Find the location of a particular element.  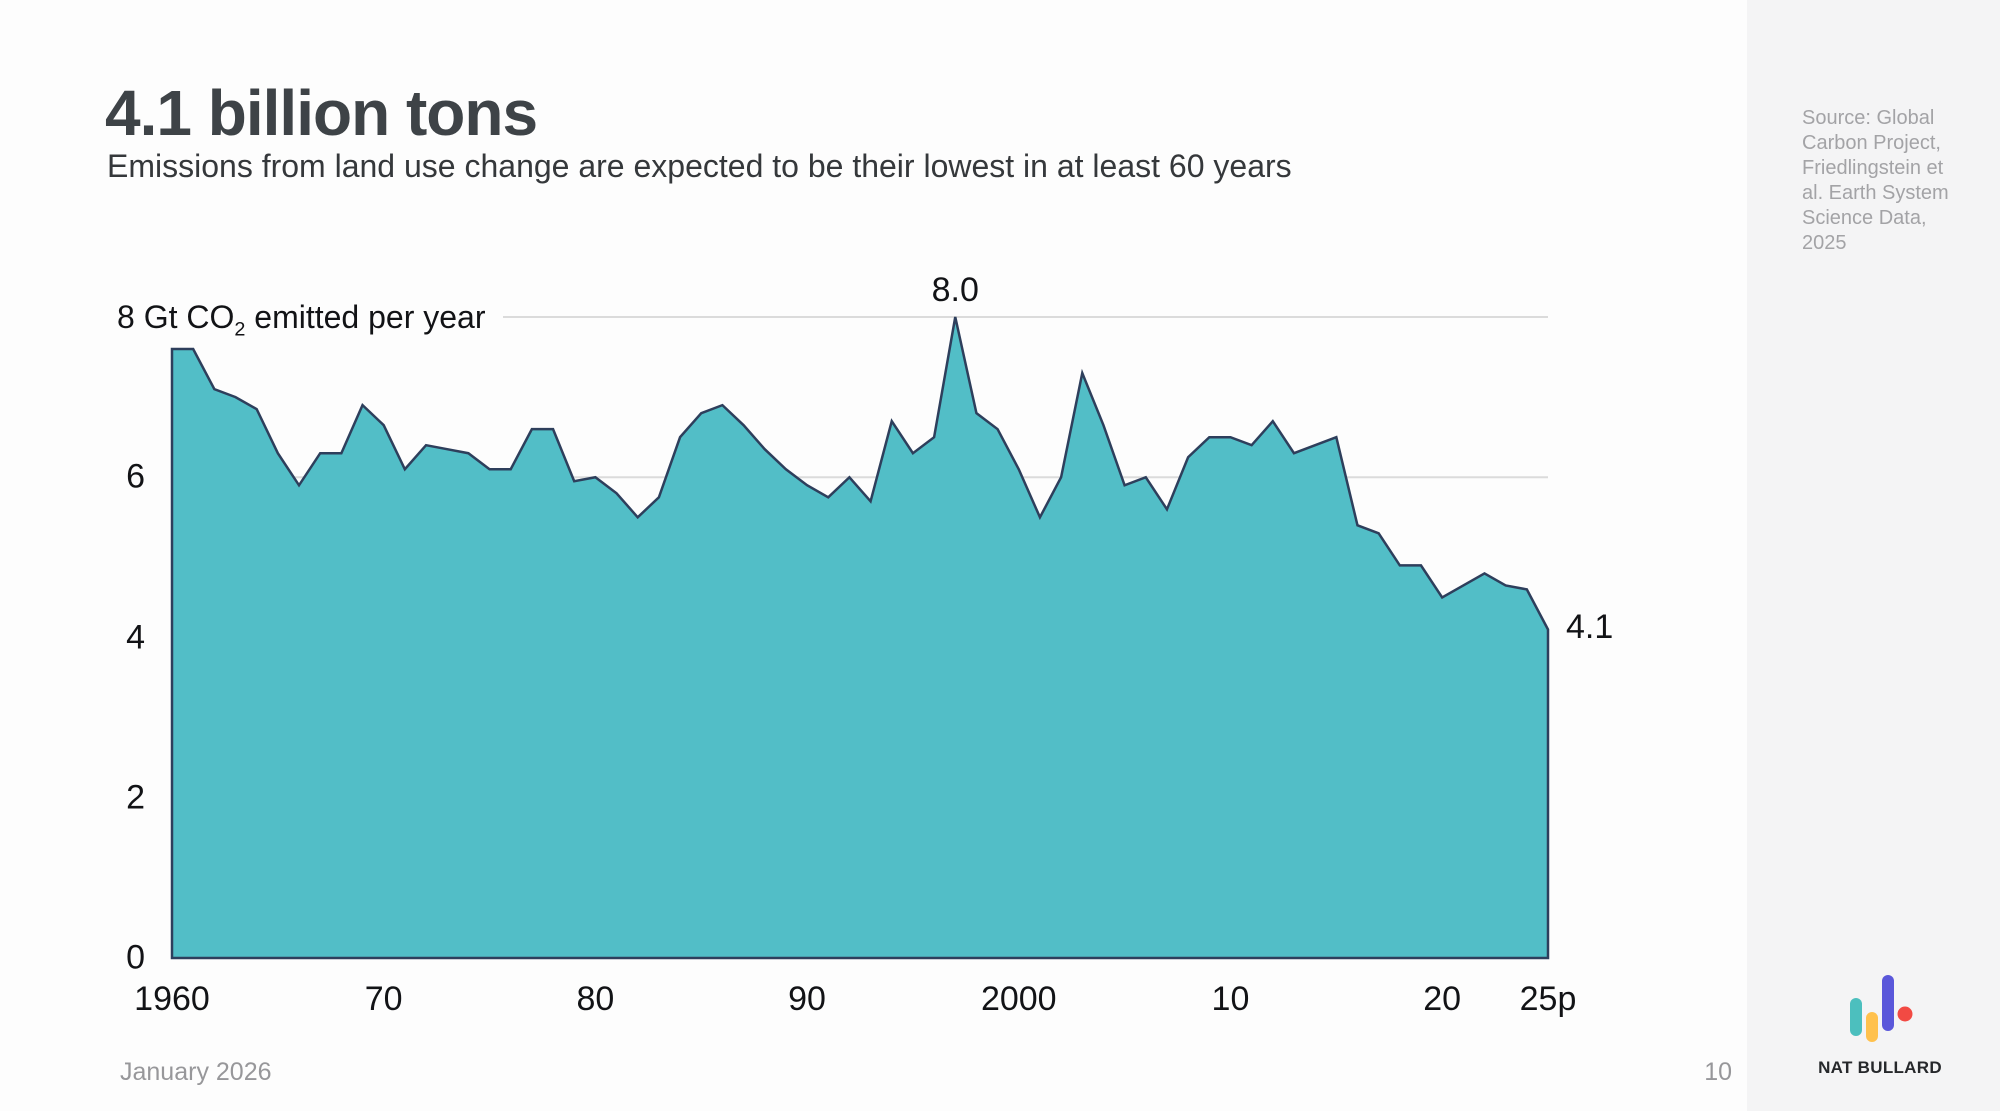

y-axis-label-subscript: 2 is located at coordinates (240, 329).